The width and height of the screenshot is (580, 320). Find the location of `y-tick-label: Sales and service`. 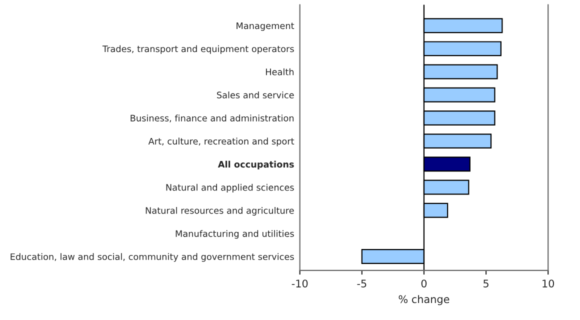

y-tick-label: Sales and service is located at coordinates (255, 94).